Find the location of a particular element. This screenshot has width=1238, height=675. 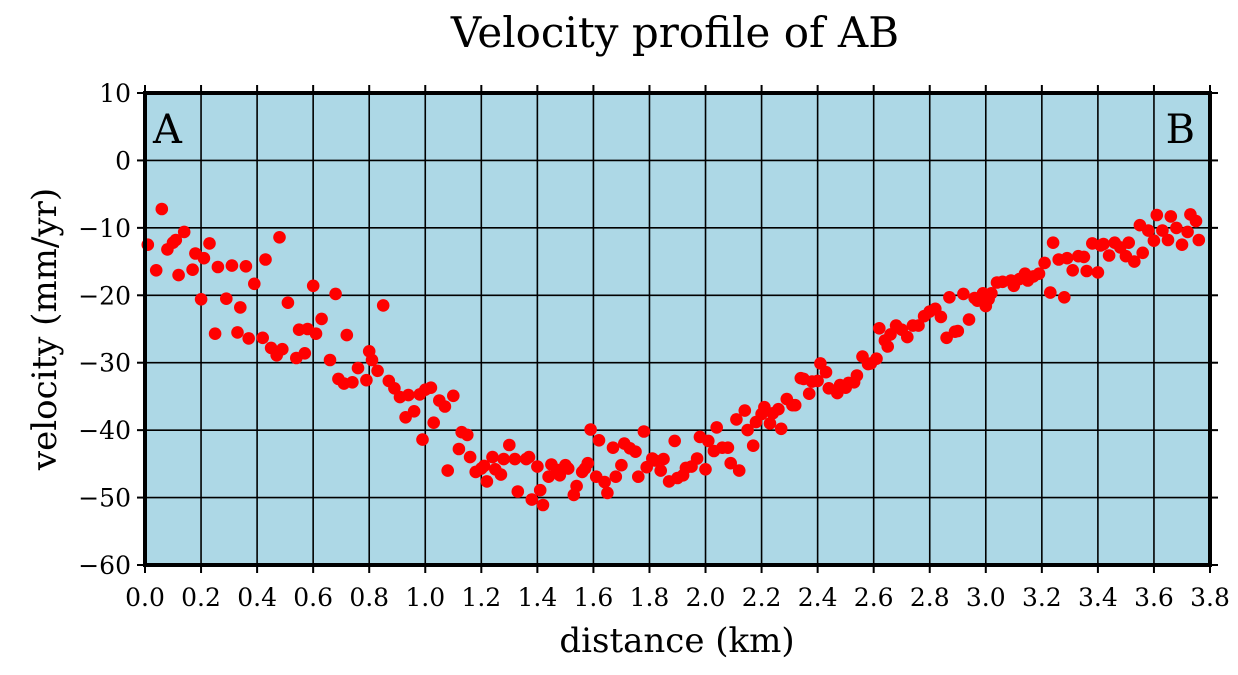

y-tick-label: −60 is located at coordinates (104, 565).